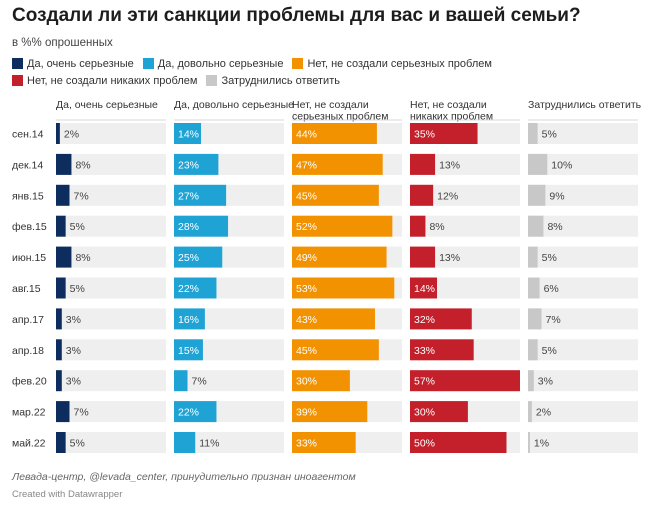  What do you see at coordinates (306, 382) in the screenshot?
I see `data-label: 30%` at bounding box center [306, 382].